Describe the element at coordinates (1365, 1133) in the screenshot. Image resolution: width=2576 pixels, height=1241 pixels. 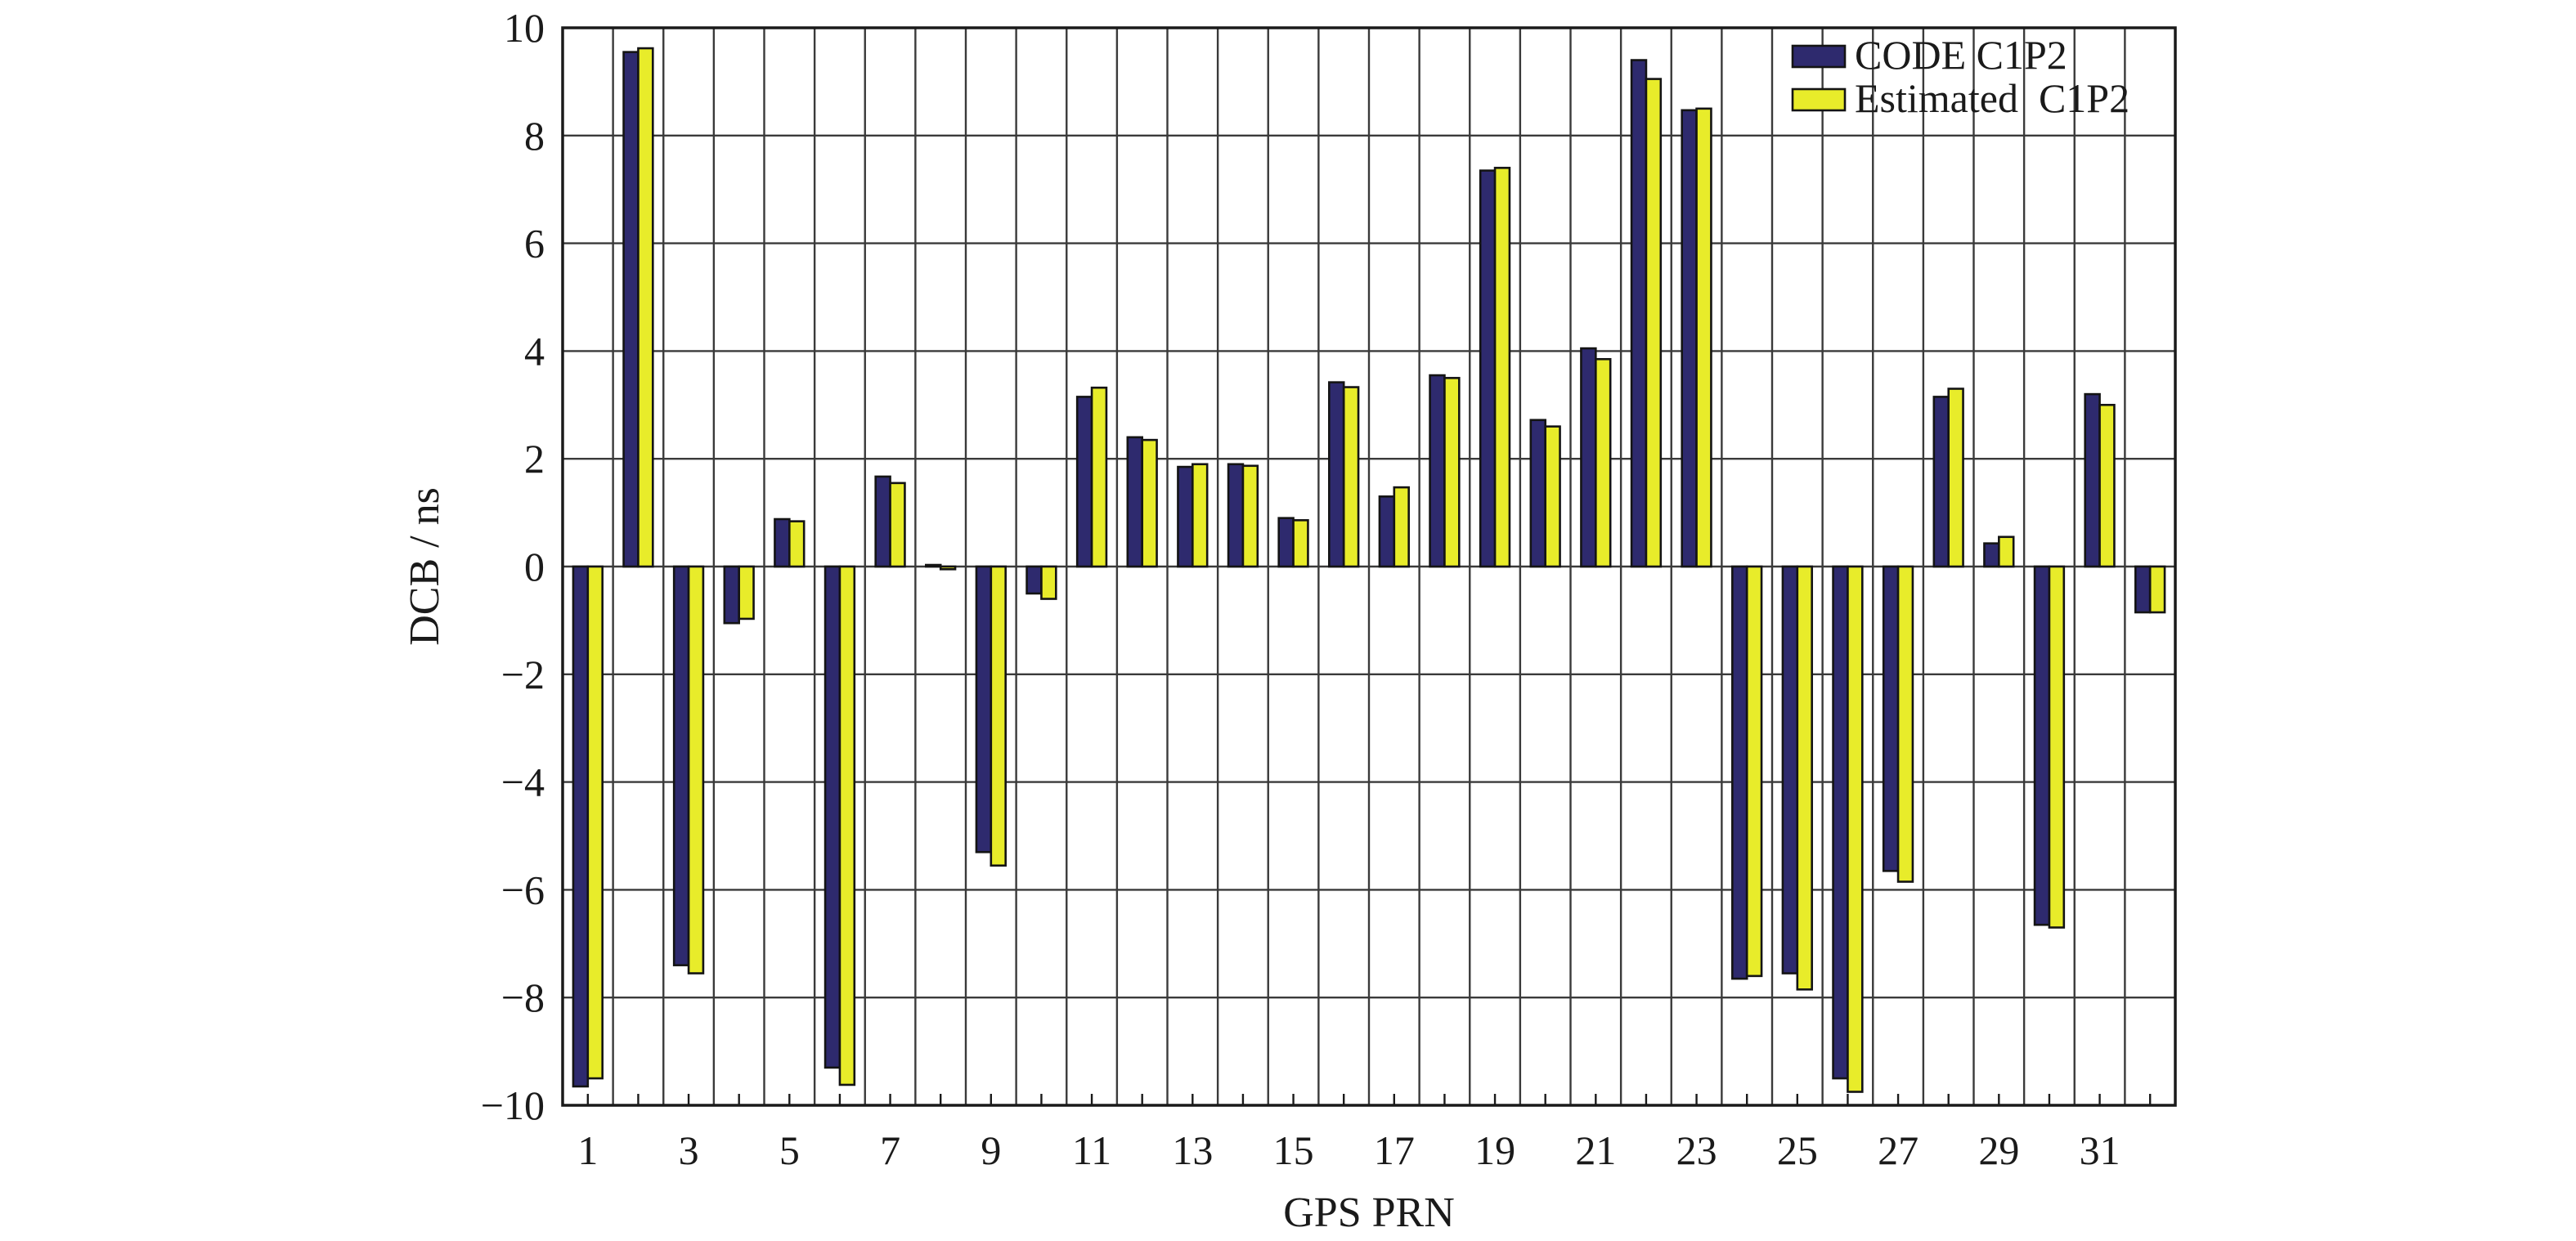
I see `x-axis-ticks: 1 3 5 7 9 11 13 15 17 19 21 23 25 27 29 31` at that location.